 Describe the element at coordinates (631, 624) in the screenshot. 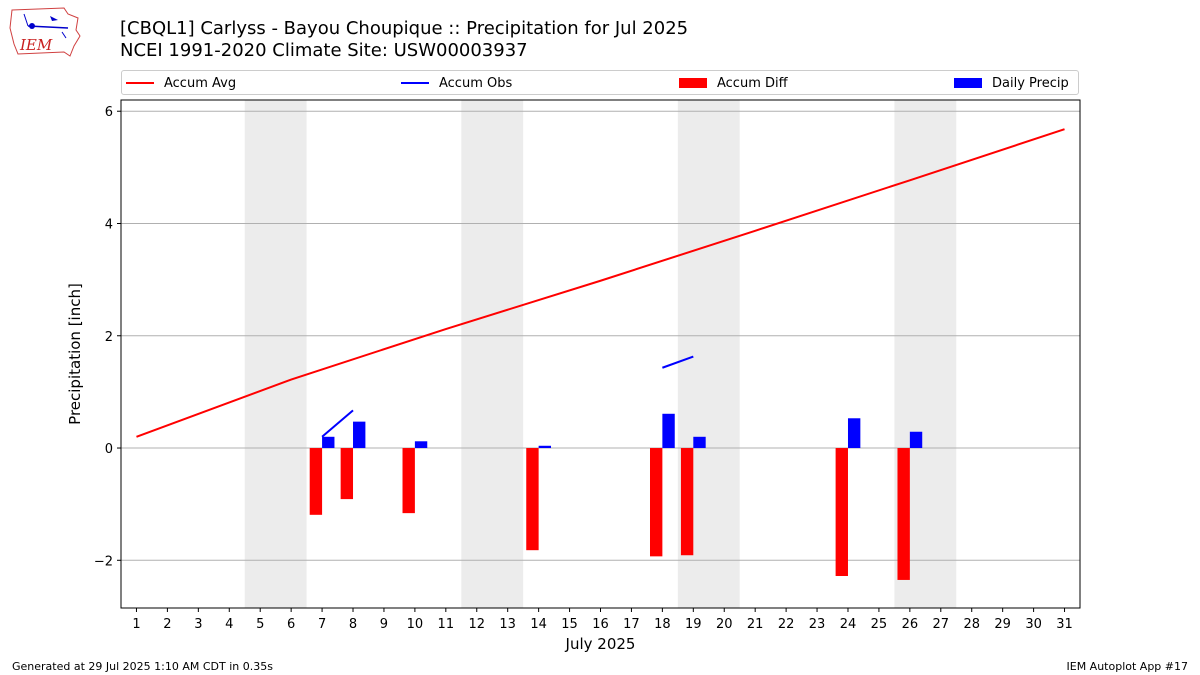

I see `x-tick-label-17: 17` at that location.